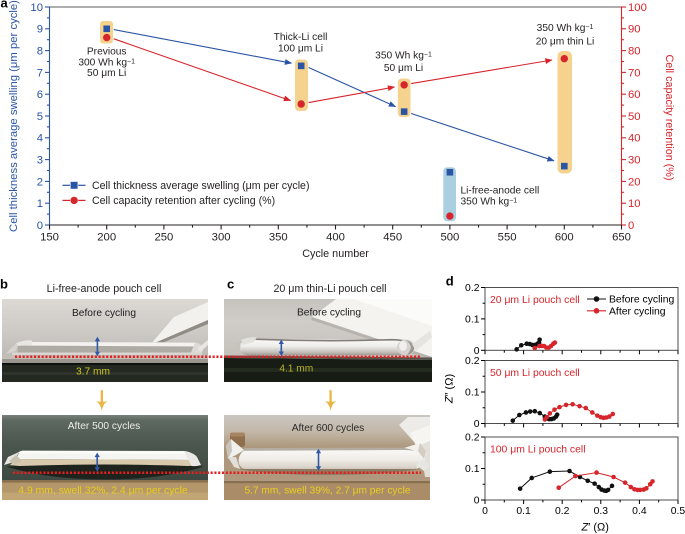 This screenshot has height=534, width=685. I want to click on svg-text: 350, so click(278, 238).